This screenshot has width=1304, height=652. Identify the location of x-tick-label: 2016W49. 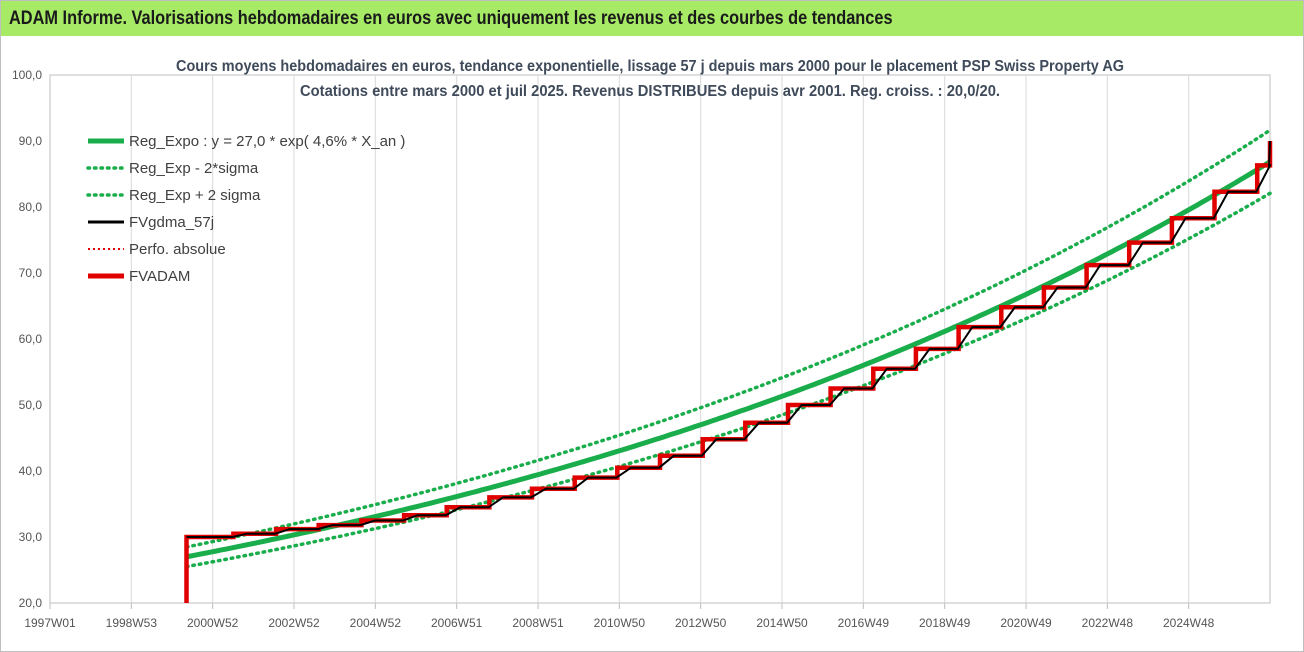
(864, 623).